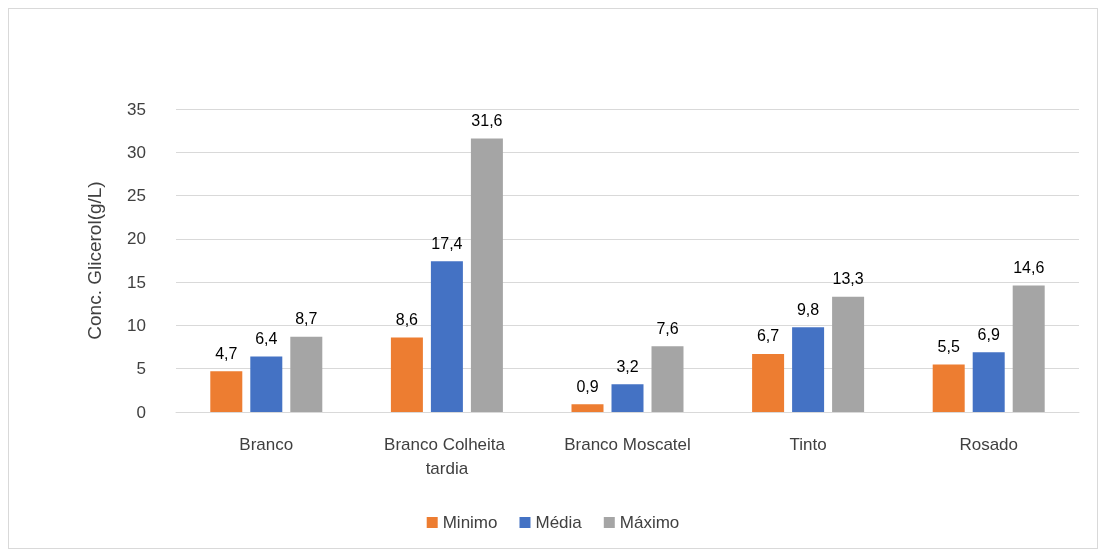  What do you see at coordinates (808, 309) in the screenshot?
I see `data-label: 9,8` at bounding box center [808, 309].